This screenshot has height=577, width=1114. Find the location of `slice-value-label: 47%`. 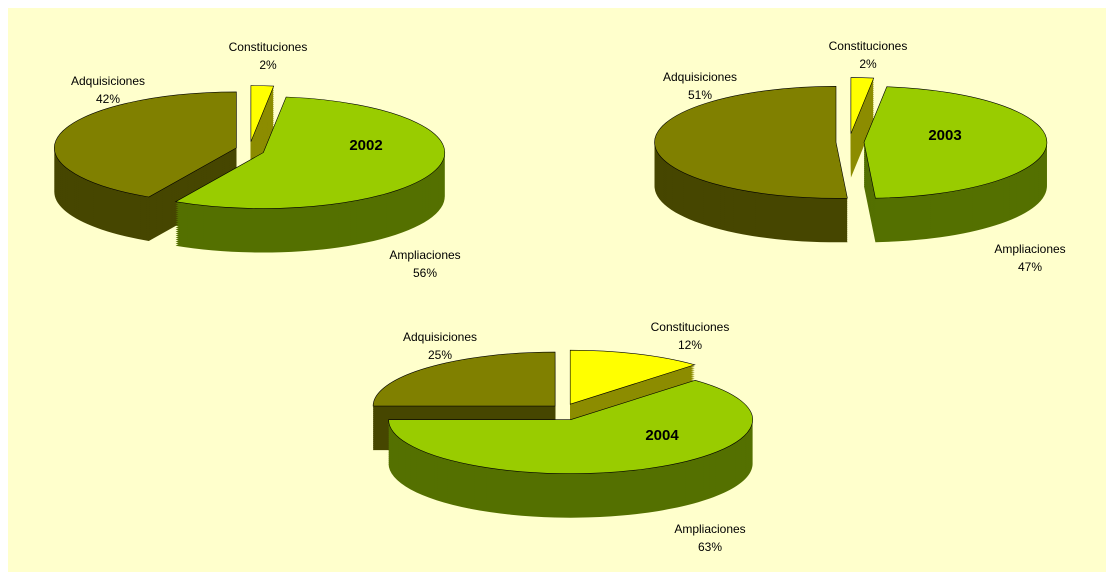

slice-value-label: 47% is located at coordinates (1030, 267).